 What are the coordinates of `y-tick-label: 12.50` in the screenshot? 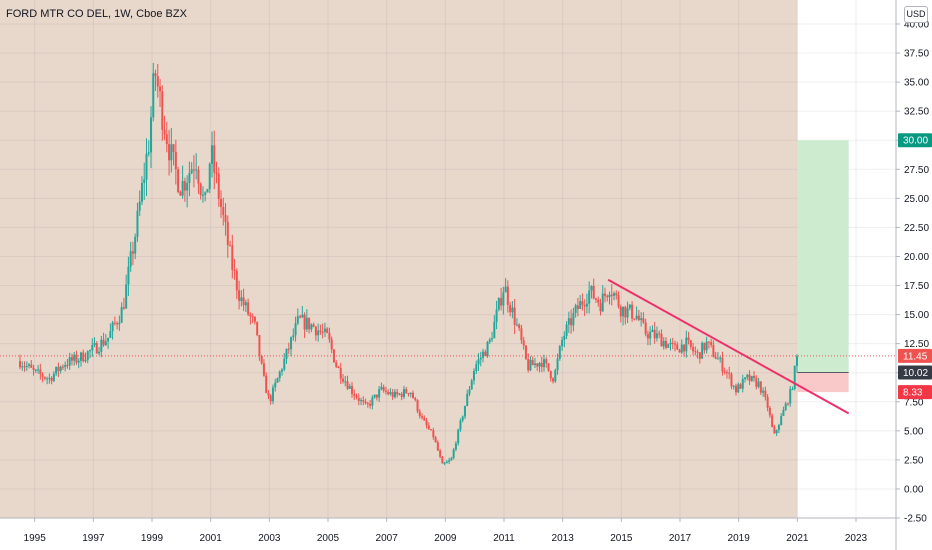 It's located at (916, 344).